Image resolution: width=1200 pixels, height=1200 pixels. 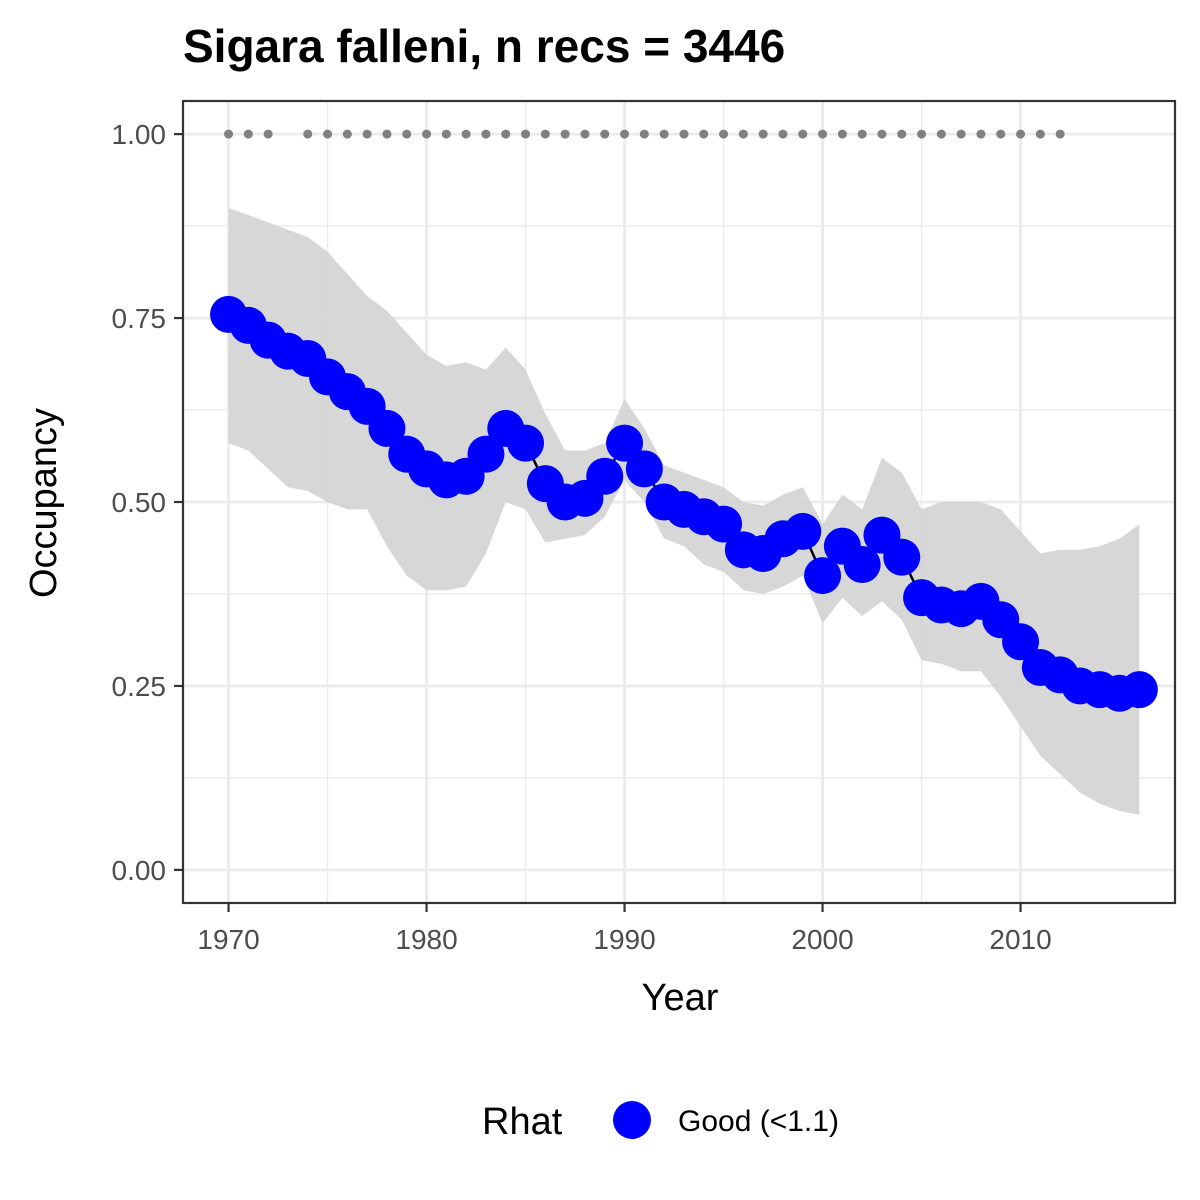 What do you see at coordinates (522, 1122) in the screenshot?
I see `legend-title: Rhat` at bounding box center [522, 1122].